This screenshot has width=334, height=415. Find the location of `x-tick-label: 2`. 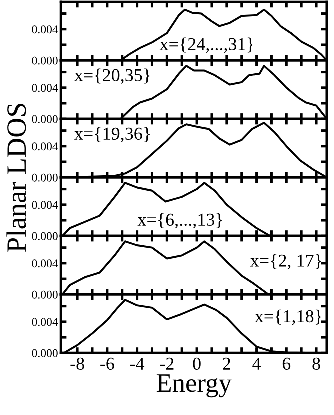

x-tick-label: 2 is located at coordinates (226, 364).